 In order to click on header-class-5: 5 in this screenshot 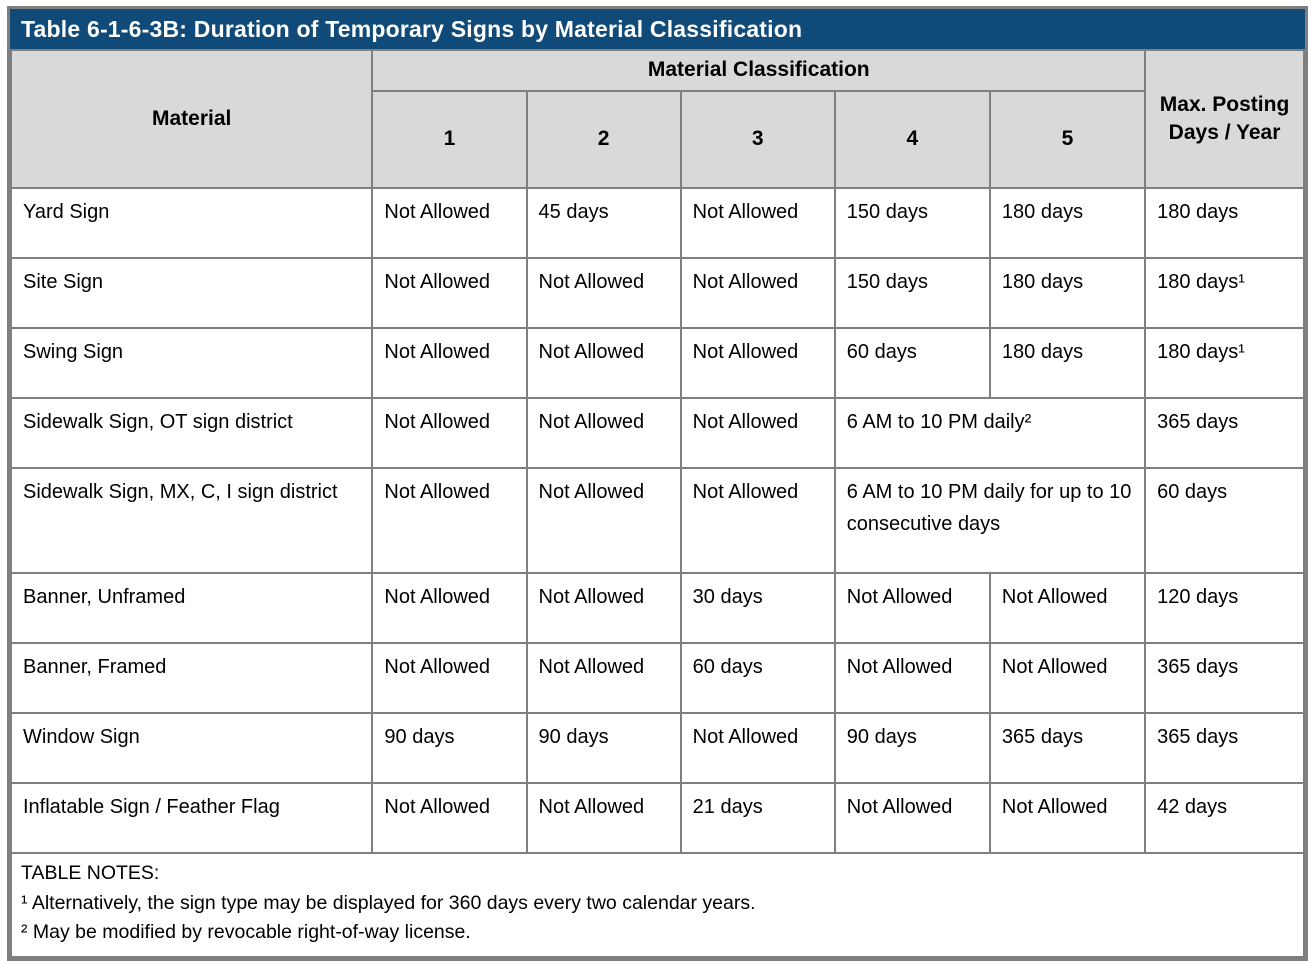, I will do `click(1067, 139)`.